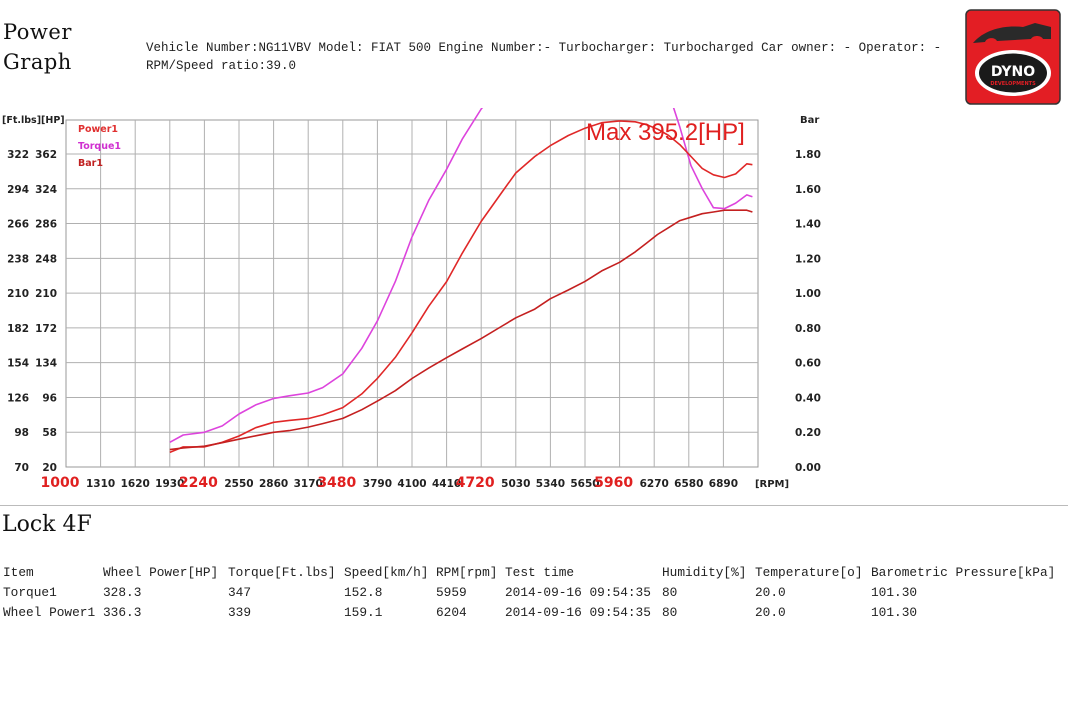 The image size is (1074, 717). Describe the element at coordinates (808, 364) in the screenshot. I see `y-tick-bar: 0.60` at that location.